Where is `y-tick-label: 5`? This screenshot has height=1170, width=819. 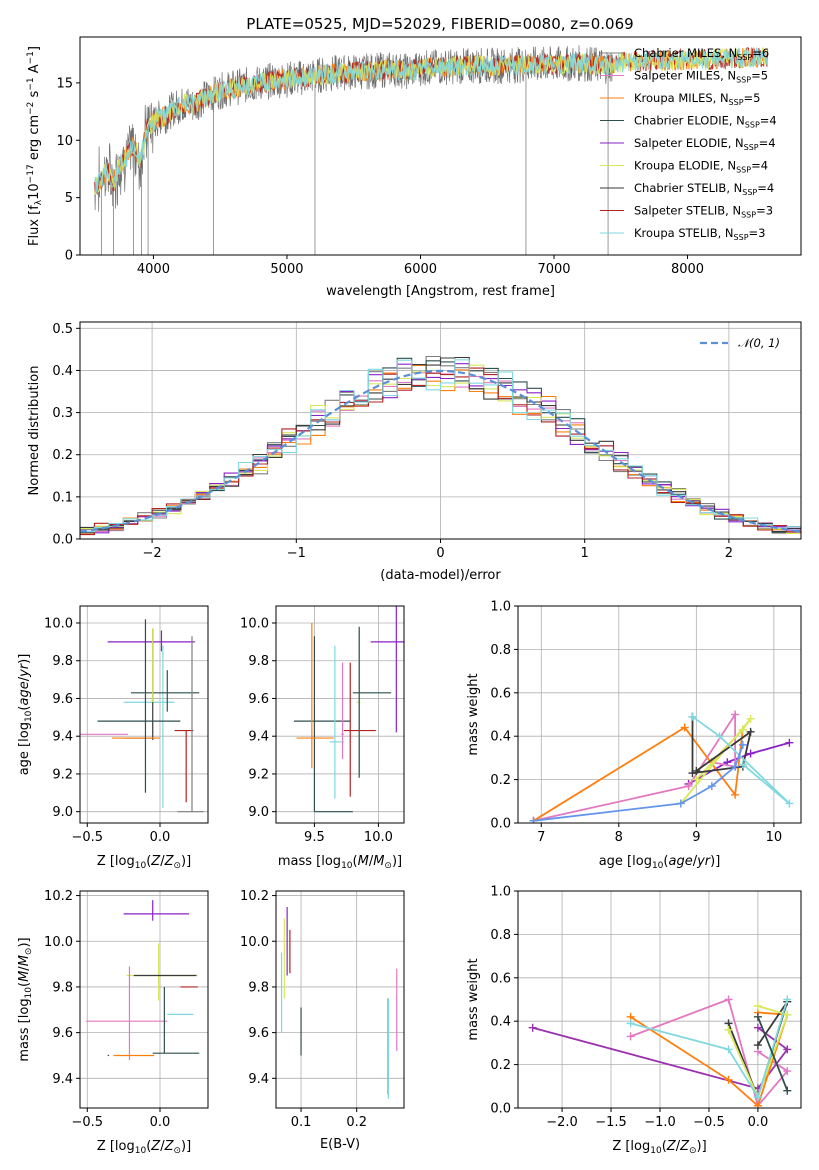
y-tick-label: 5 is located at coordinates (69, 198).